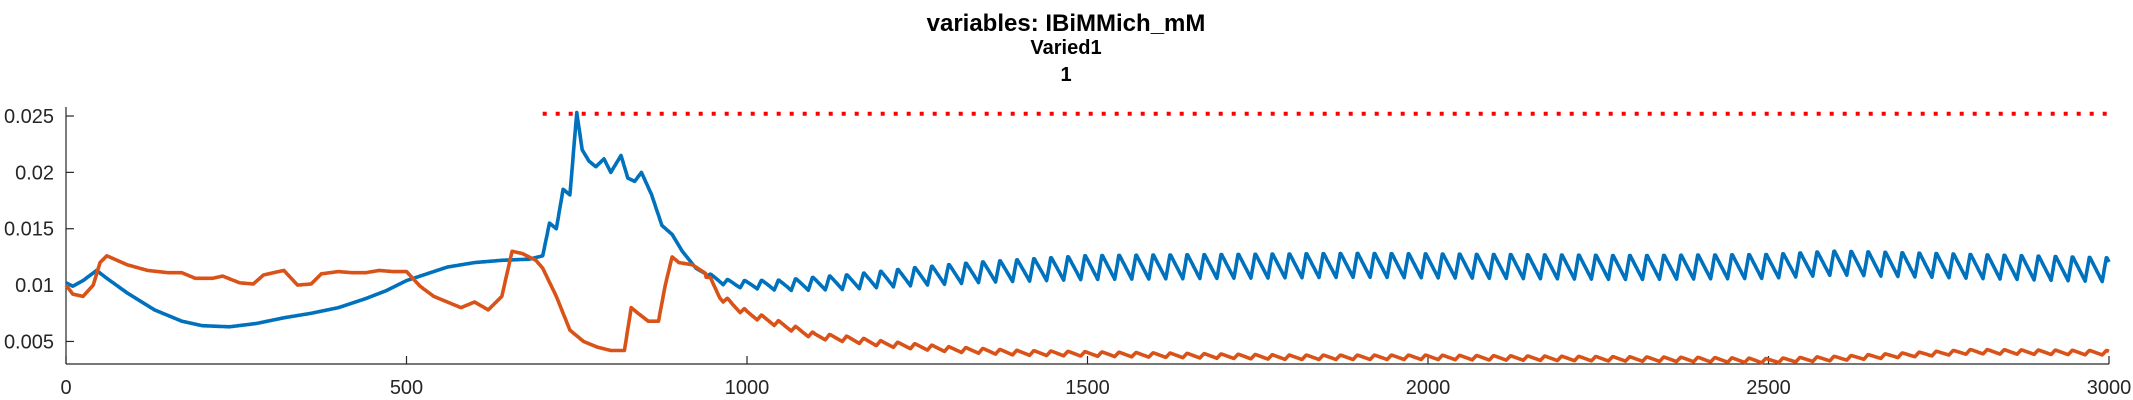 Image resolution: width=2133 pixels, height=400 pixels. Describe the element at coordinates (1065, 48) in the screenshot. I see `chart-subtitle: Varied1` at that location.